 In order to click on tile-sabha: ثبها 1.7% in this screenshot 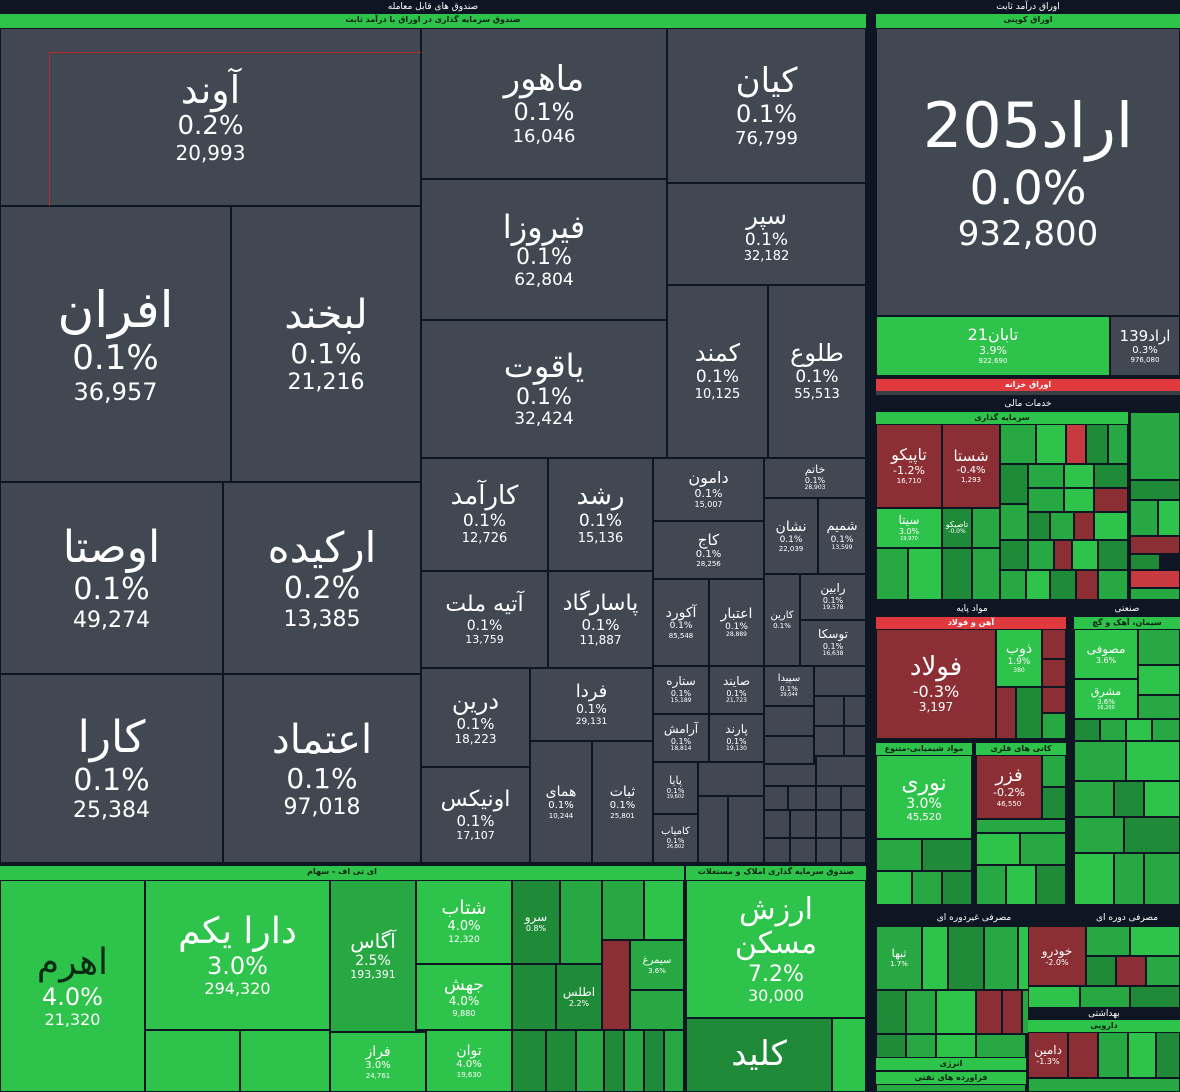, I will do `click(899, 958)`.